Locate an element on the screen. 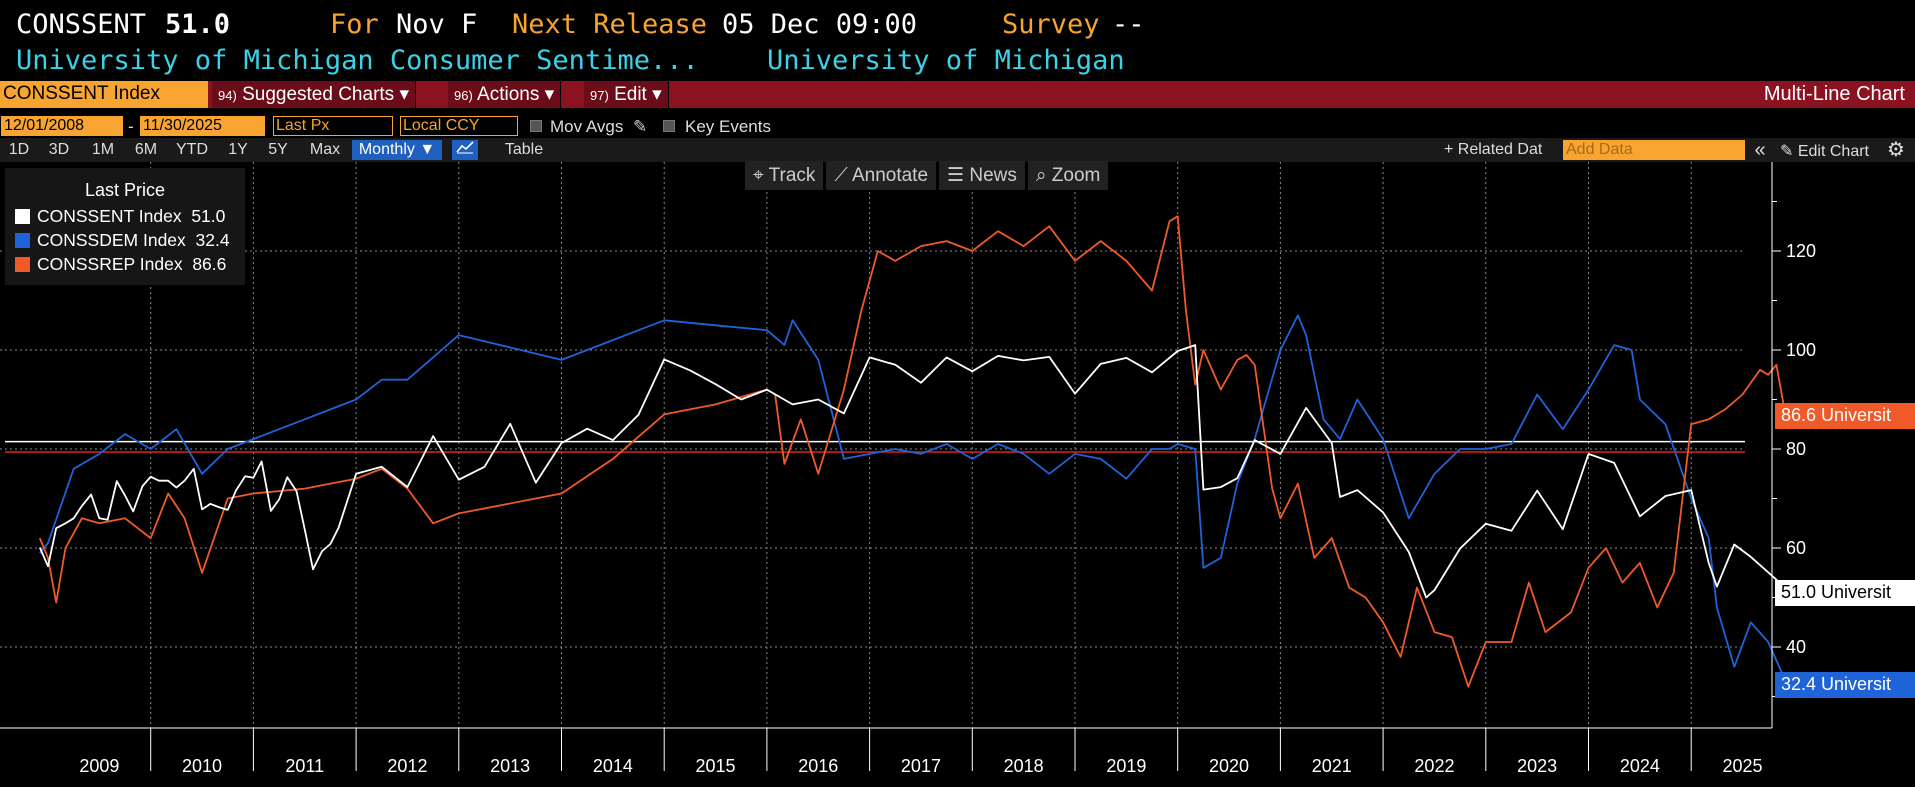  annotate-button: ⟋ Annotate is located at coordinates (881, 175).